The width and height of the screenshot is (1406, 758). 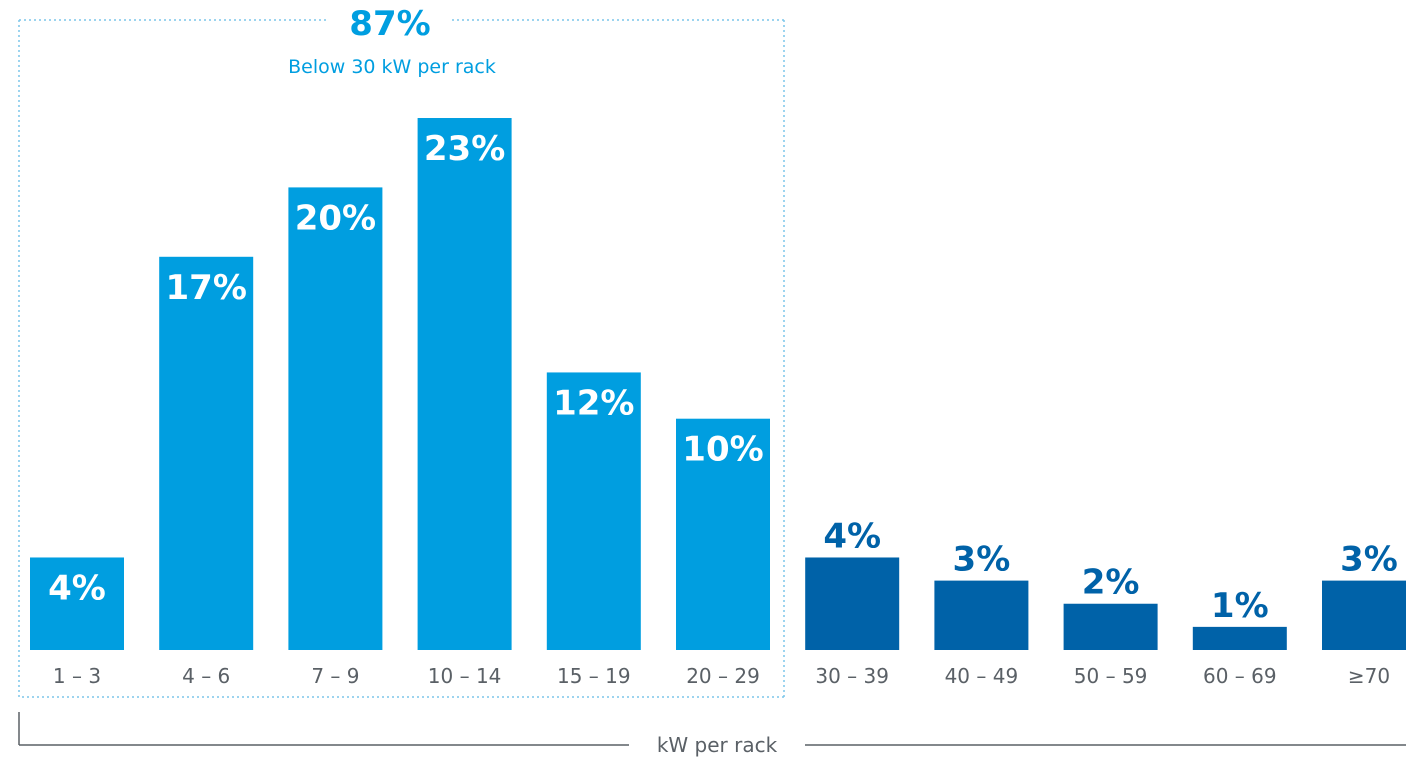 What do you see at coordinates (852, 676) in the screenshot?
I see `x-tick-label-6: 30 – 39` at bounding box center [852, 676].